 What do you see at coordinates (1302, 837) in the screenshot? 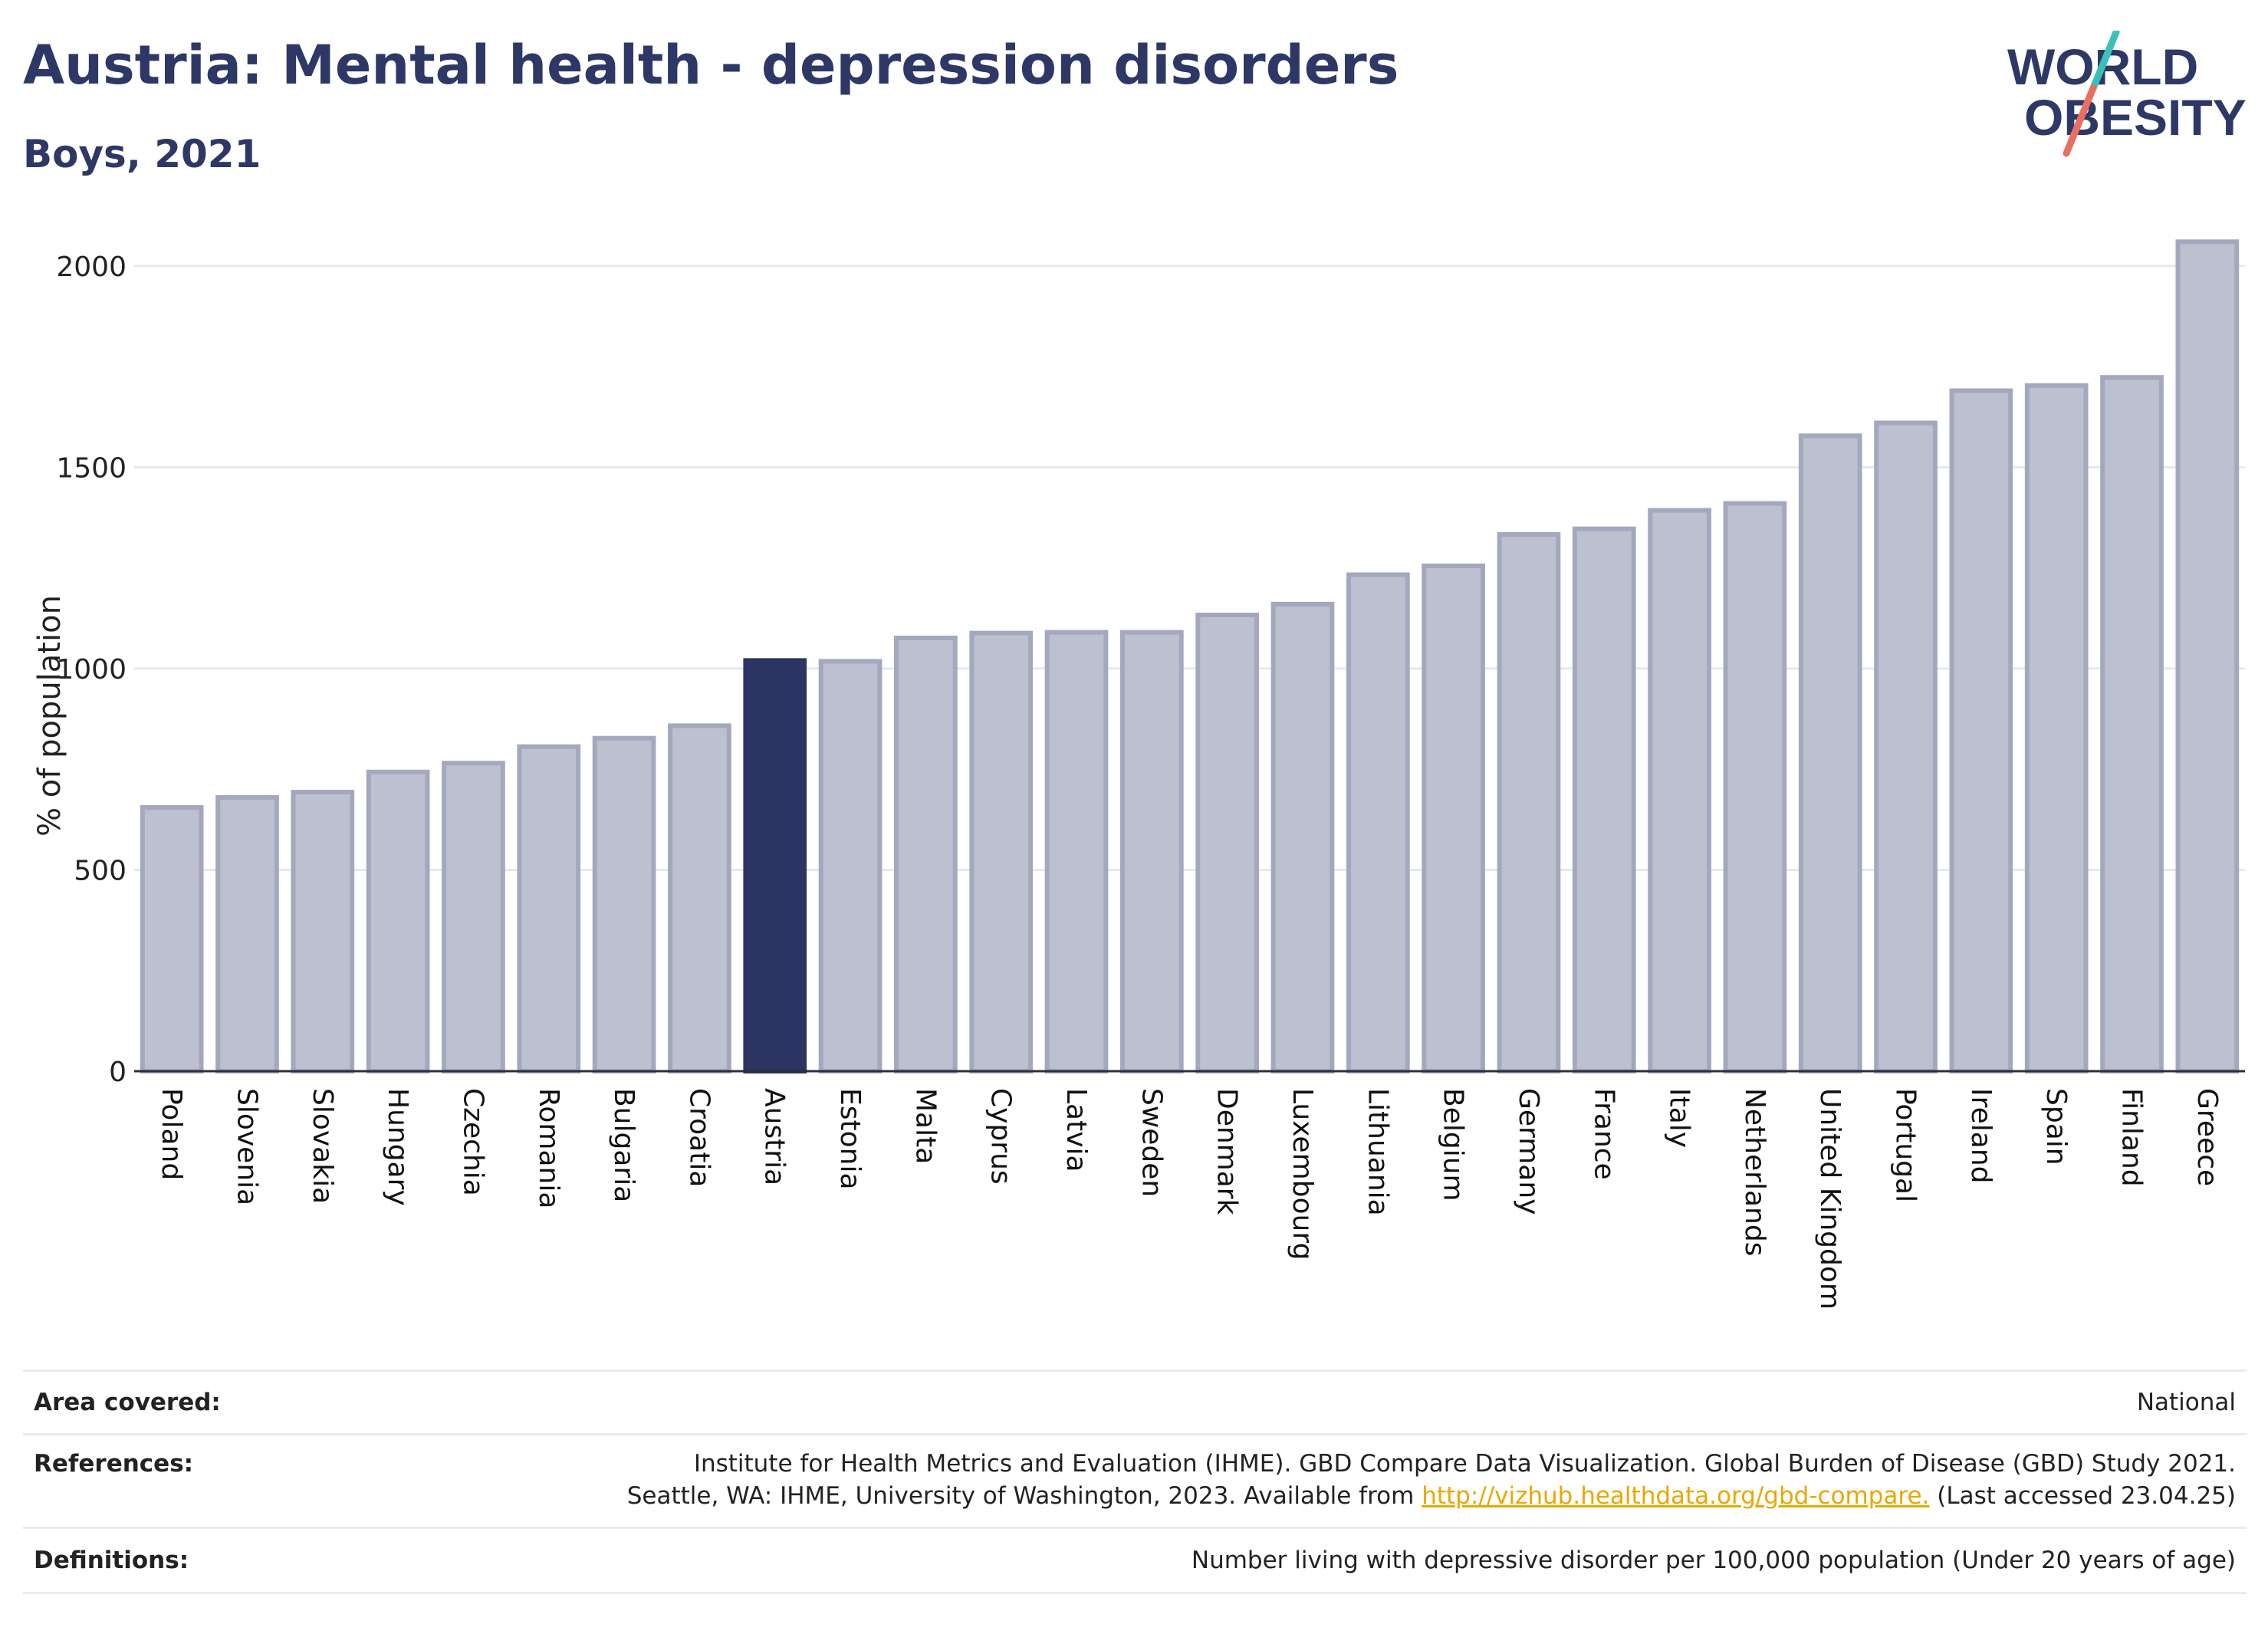
I see `bar-luxembourg` at bounding box center [1302, 837].